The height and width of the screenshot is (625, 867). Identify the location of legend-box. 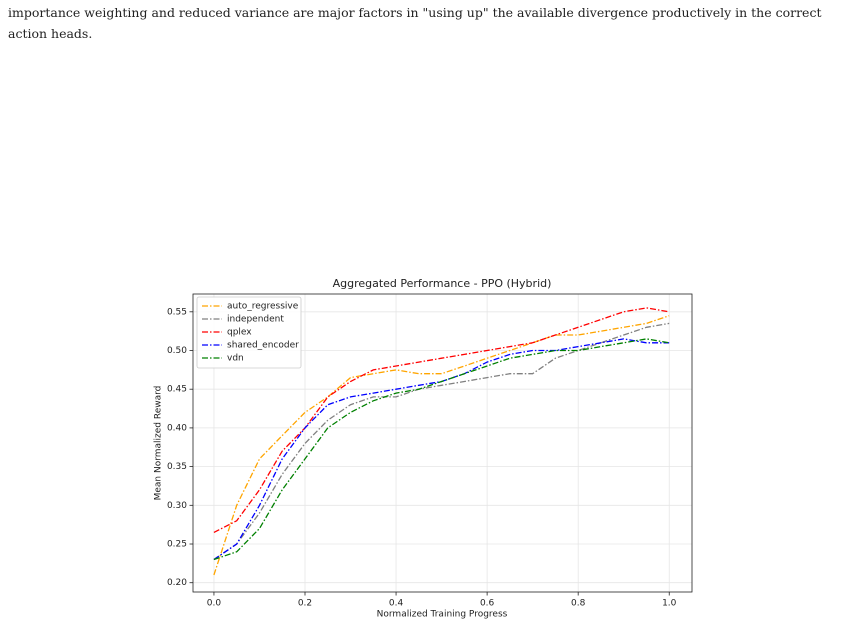
(249, 332).